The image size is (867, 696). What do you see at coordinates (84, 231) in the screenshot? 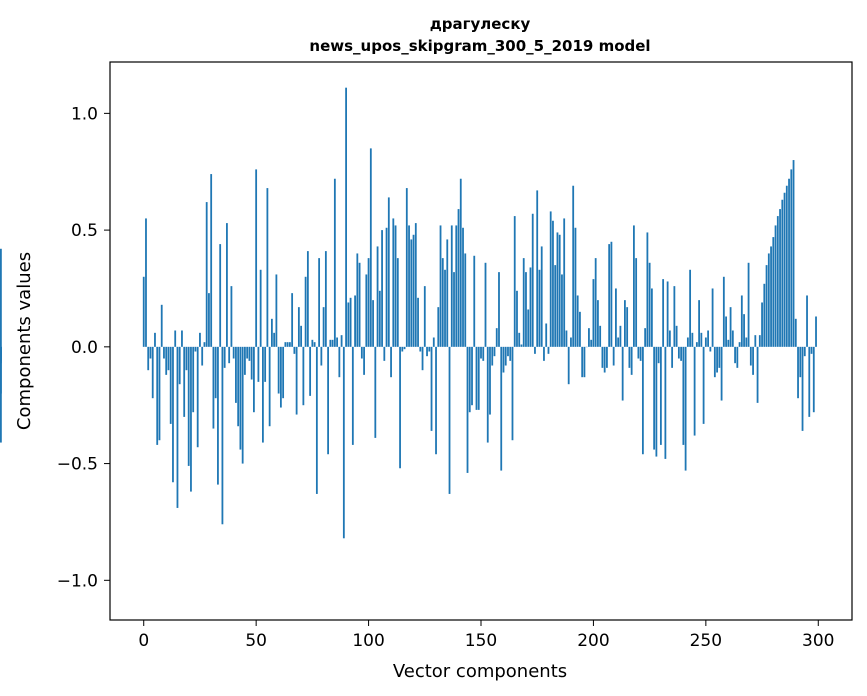
I see `y-tick-label: 0.5` at bounding box center [84, 231].